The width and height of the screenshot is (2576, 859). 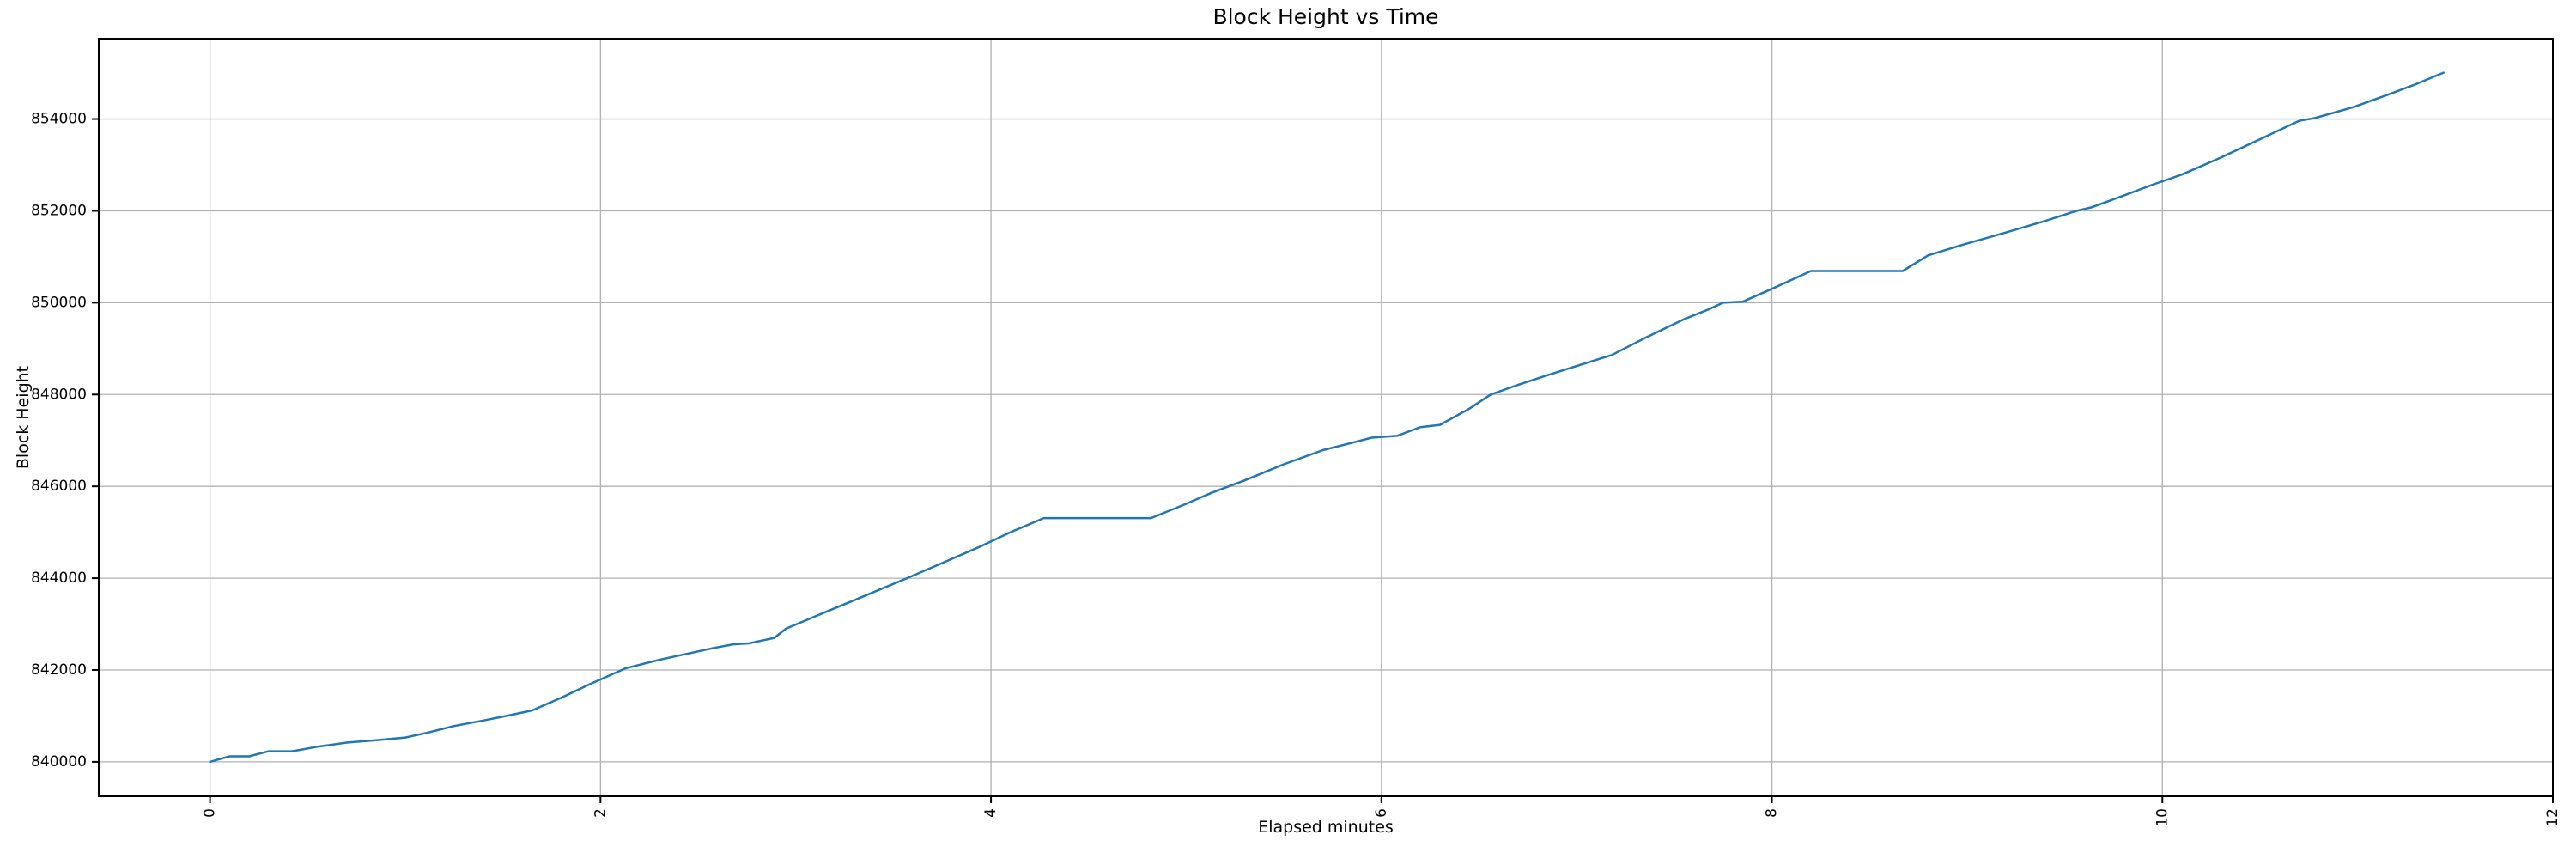 I want to click on x-tick-label: 8, so click(x=1772, y=813).